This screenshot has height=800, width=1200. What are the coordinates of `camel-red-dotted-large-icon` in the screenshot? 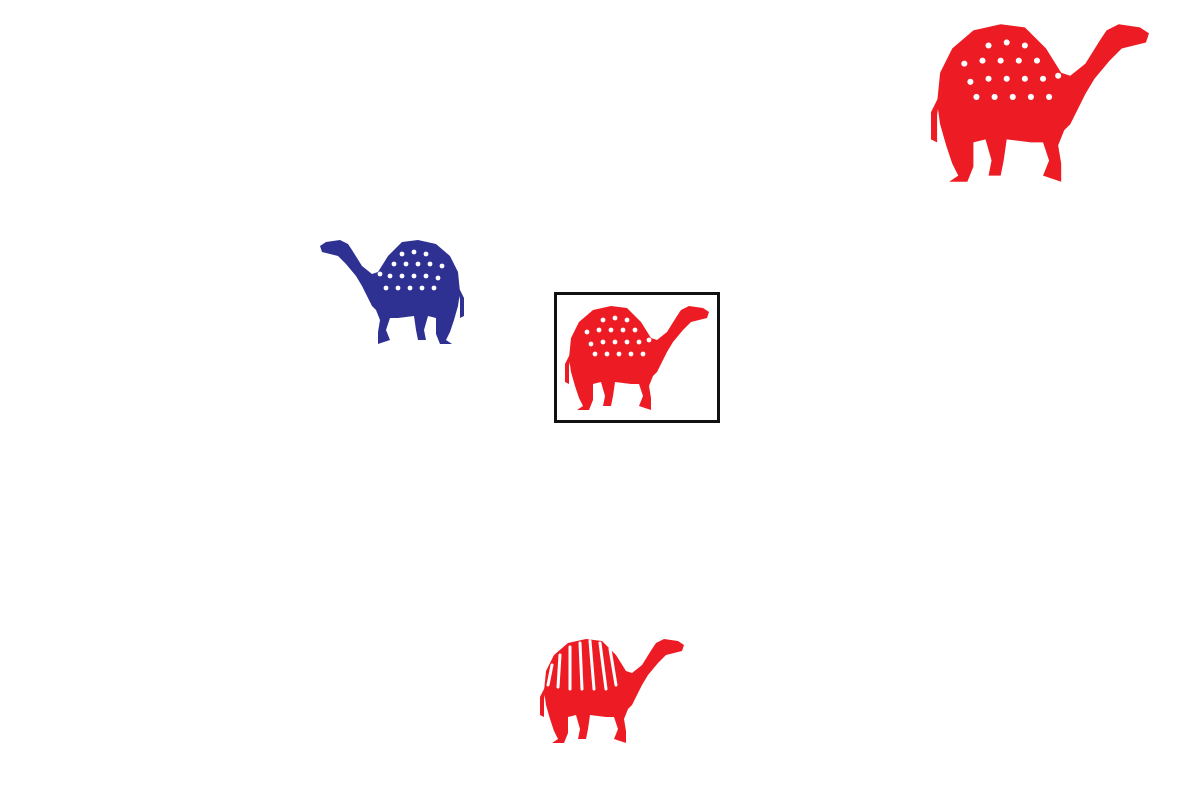 It's located at (1040, 103).